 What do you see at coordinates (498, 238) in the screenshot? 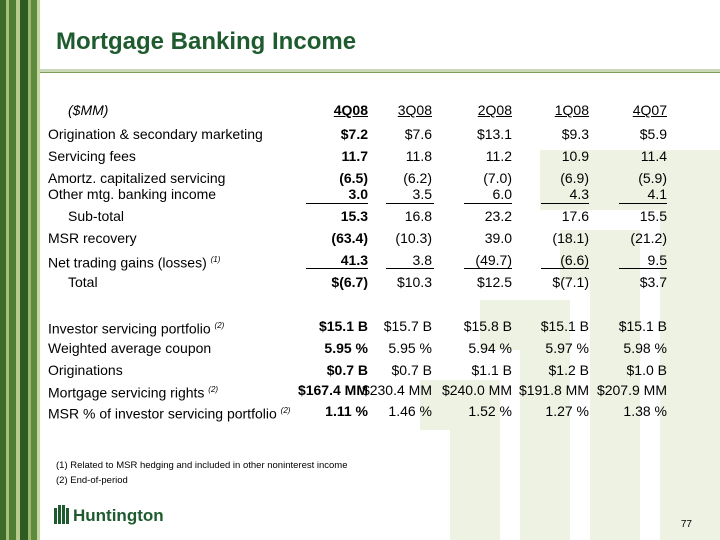
I see `table-cell: 39.0` at bounding box center [498, 238].